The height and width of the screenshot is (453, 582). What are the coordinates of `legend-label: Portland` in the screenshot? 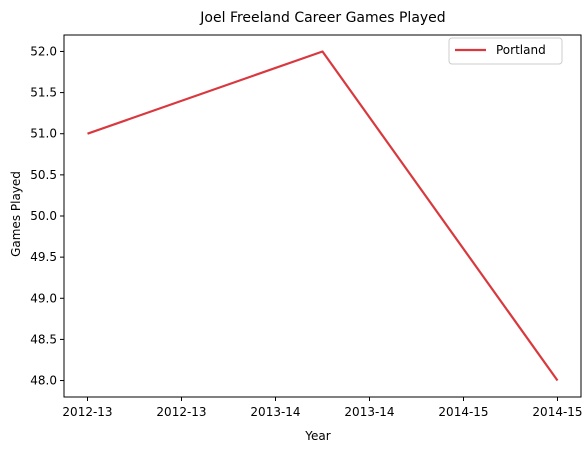 It's located at (521, 50).